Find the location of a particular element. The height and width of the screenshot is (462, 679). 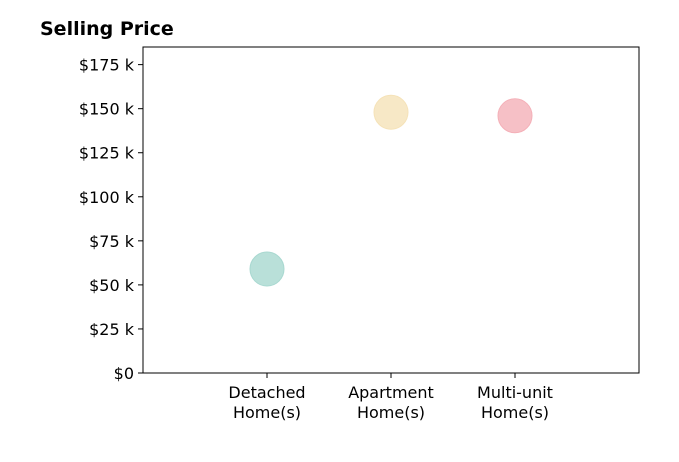

y-tick-label: $125 k is located at coordinates (107, 153).